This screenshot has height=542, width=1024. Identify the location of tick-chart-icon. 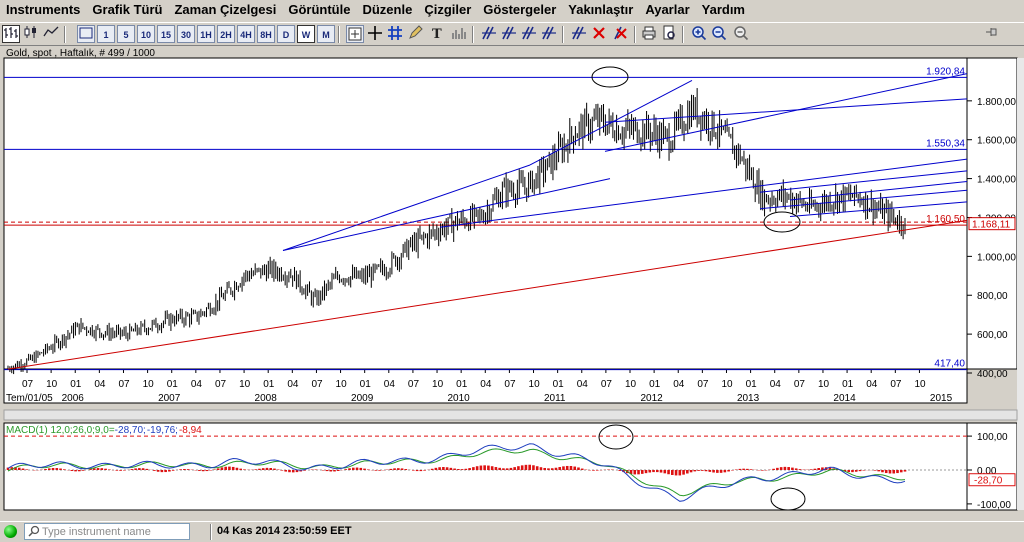
(86, 34).